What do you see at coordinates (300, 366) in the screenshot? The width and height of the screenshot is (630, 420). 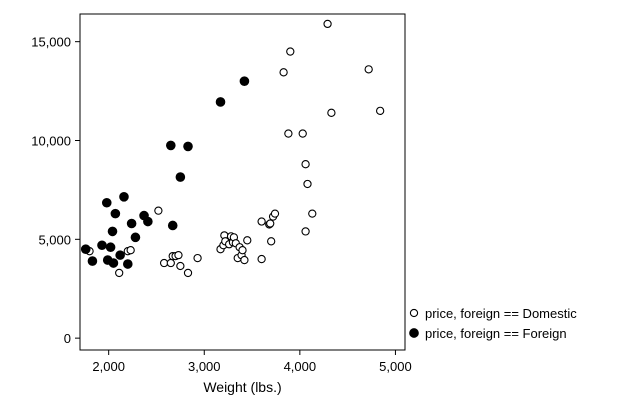 I see `x-tick-label: 4,000` at bounding box center [300, 366].